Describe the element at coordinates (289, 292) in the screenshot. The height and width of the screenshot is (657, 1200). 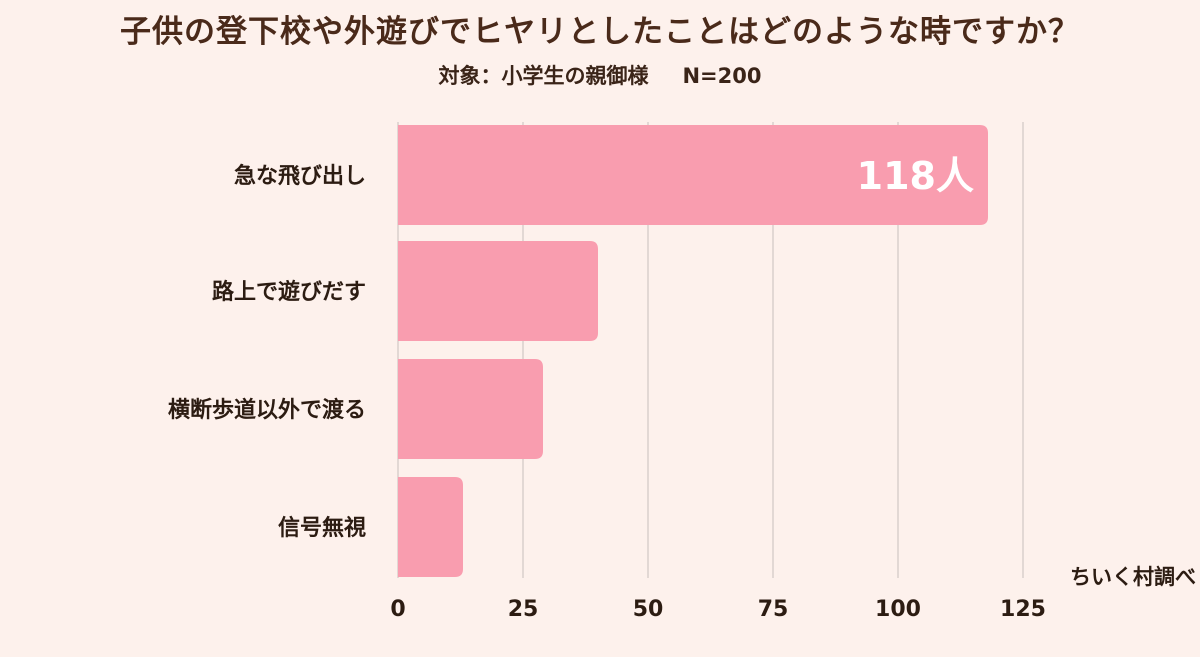
I see `category-label-2: 路上で遊びだす` at that location.